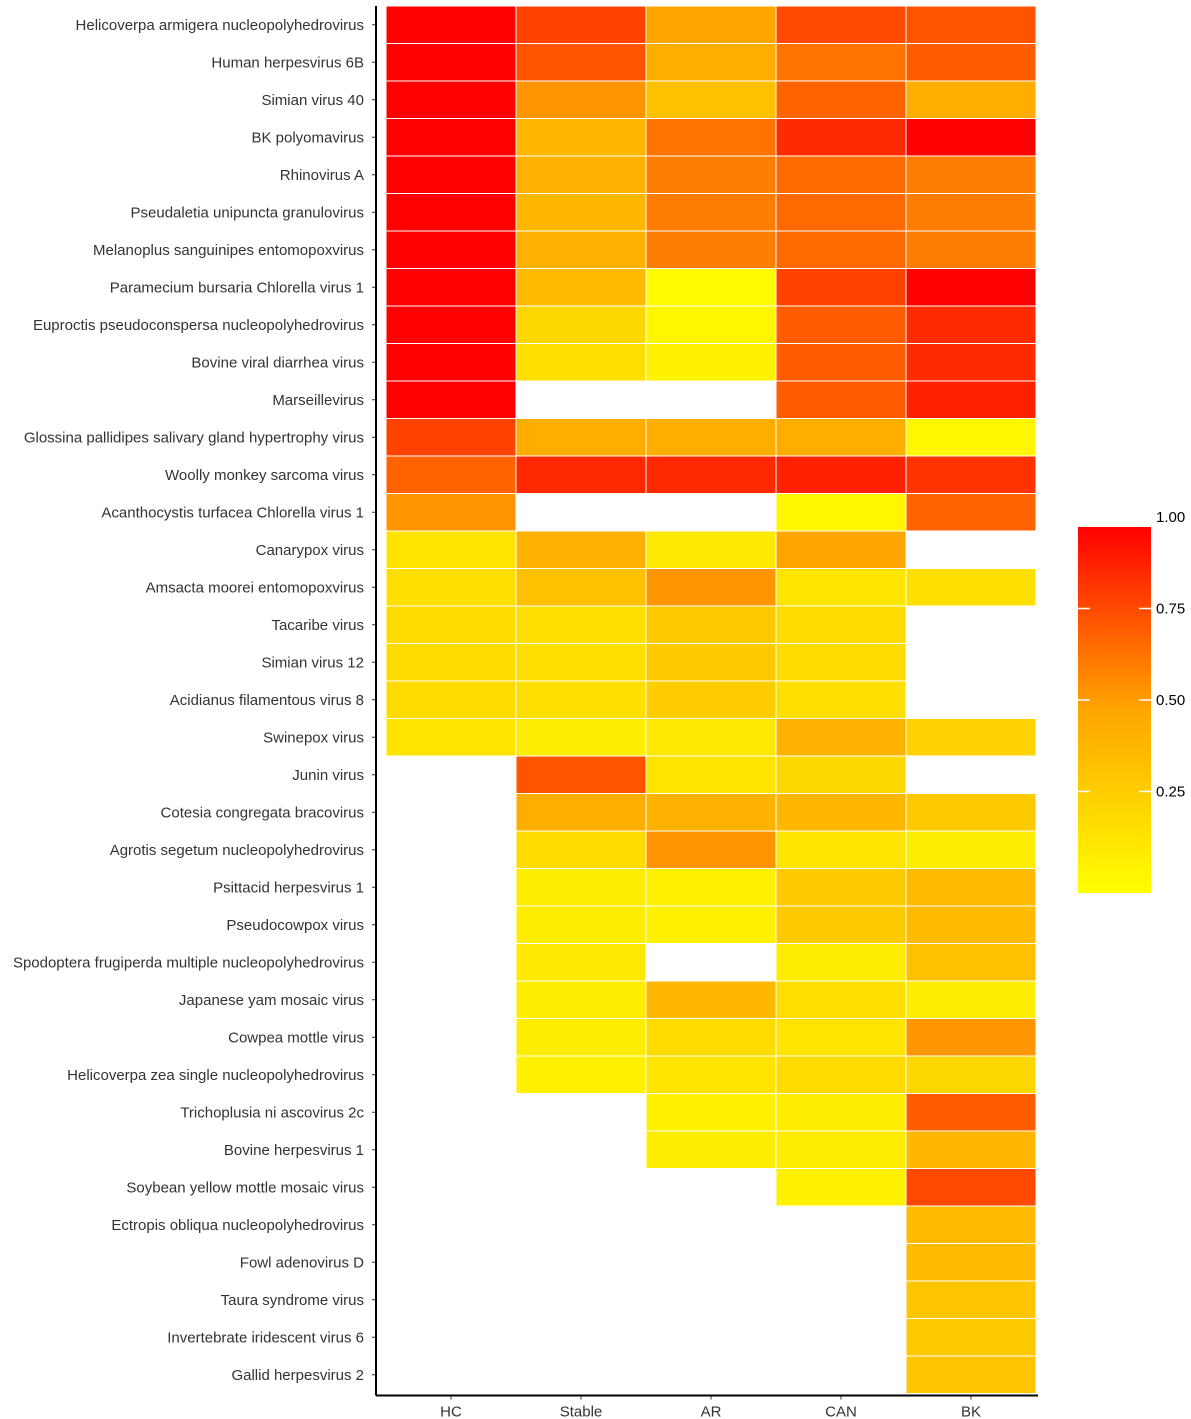 The image size is (1191, 1419). Describe the element at coordinates (292, 1300) in the screenshot. I see `row-label: Taura syndrome virus` at that location.